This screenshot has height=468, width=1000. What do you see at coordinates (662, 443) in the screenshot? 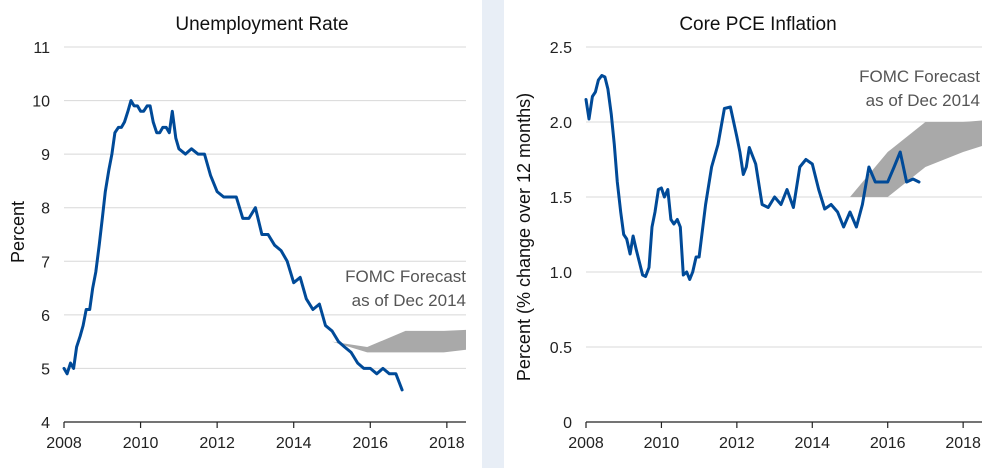
I see `chart2-x-tick-label: 2010` at bounding box center [662, 443].